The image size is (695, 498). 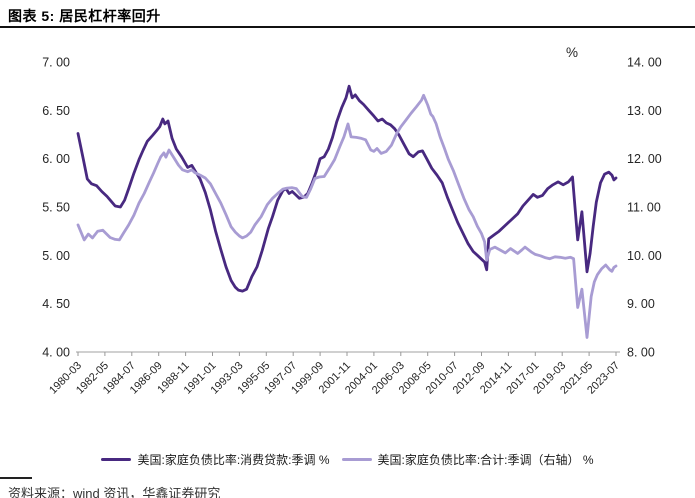 What do you see at coordinates (644, 111) in the screenshot?
I see `right-axis-tick-label: 13. 00` at bounding box center [644, 111].